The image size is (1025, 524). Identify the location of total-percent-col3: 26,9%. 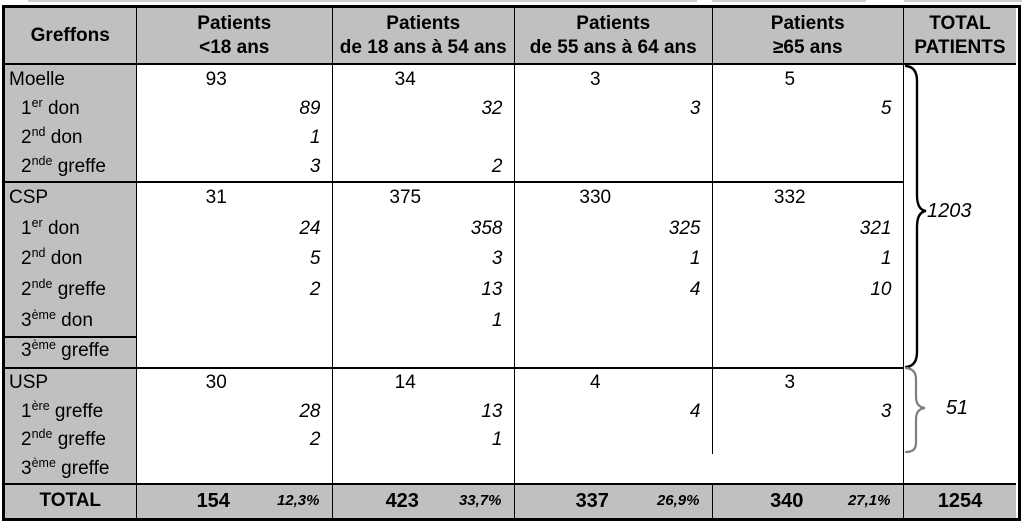
(678, 500).